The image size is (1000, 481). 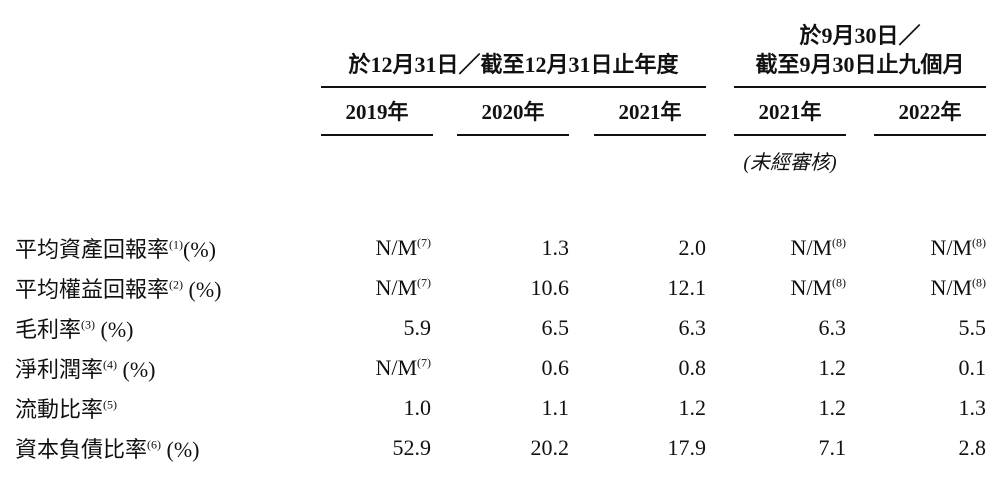 I want to click on unaudited-note: (未經審核), so click(x=790, y=163).